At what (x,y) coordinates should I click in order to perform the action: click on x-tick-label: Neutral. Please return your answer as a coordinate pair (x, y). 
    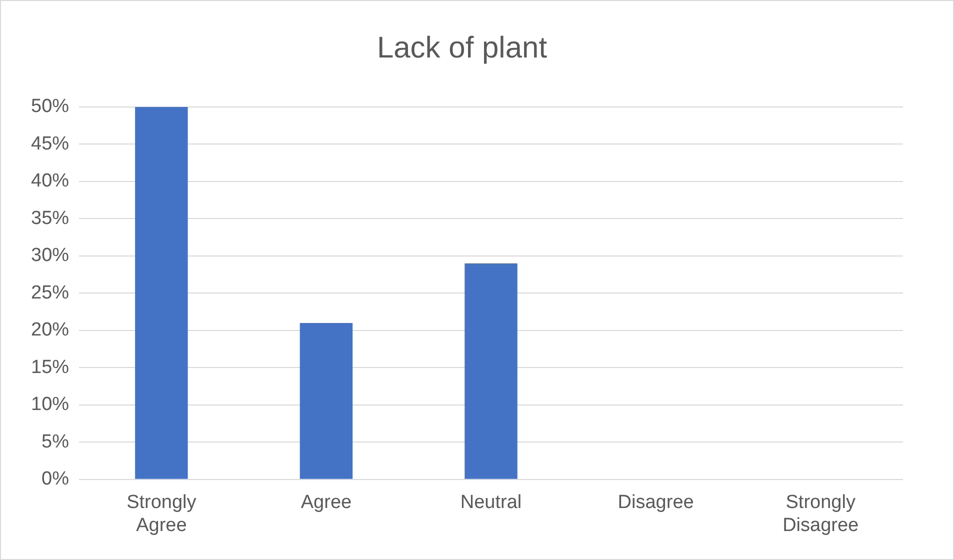
    Looking at the image, I should click on (491, 503).